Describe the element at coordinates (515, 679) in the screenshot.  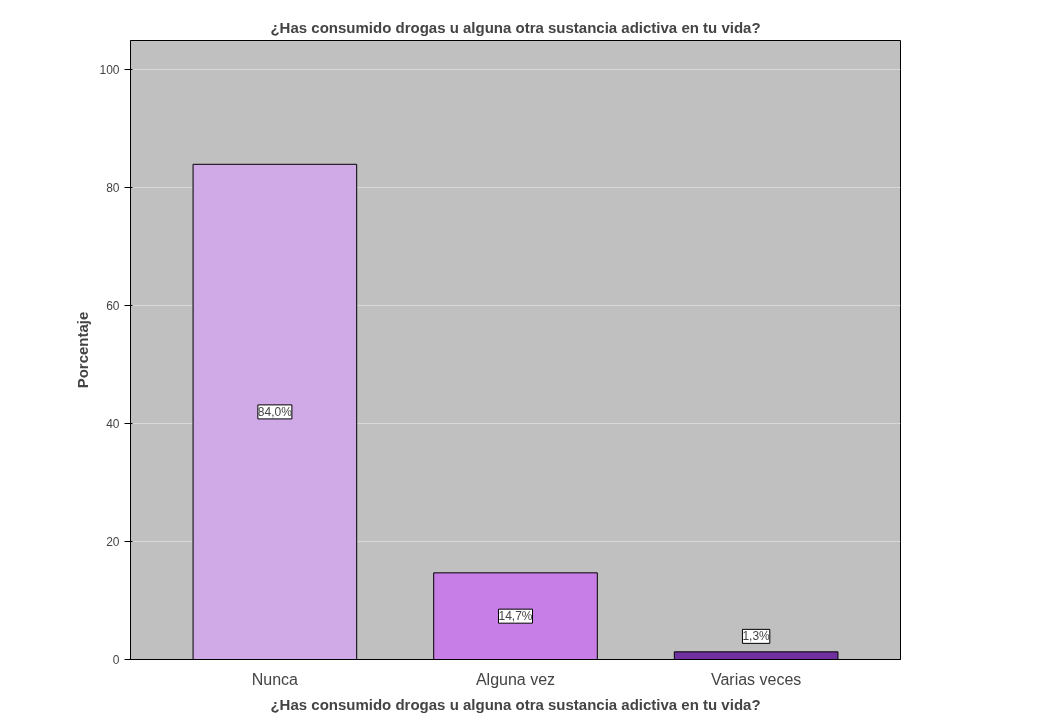
I see `x-tick-label: Alguna vez` at that location.